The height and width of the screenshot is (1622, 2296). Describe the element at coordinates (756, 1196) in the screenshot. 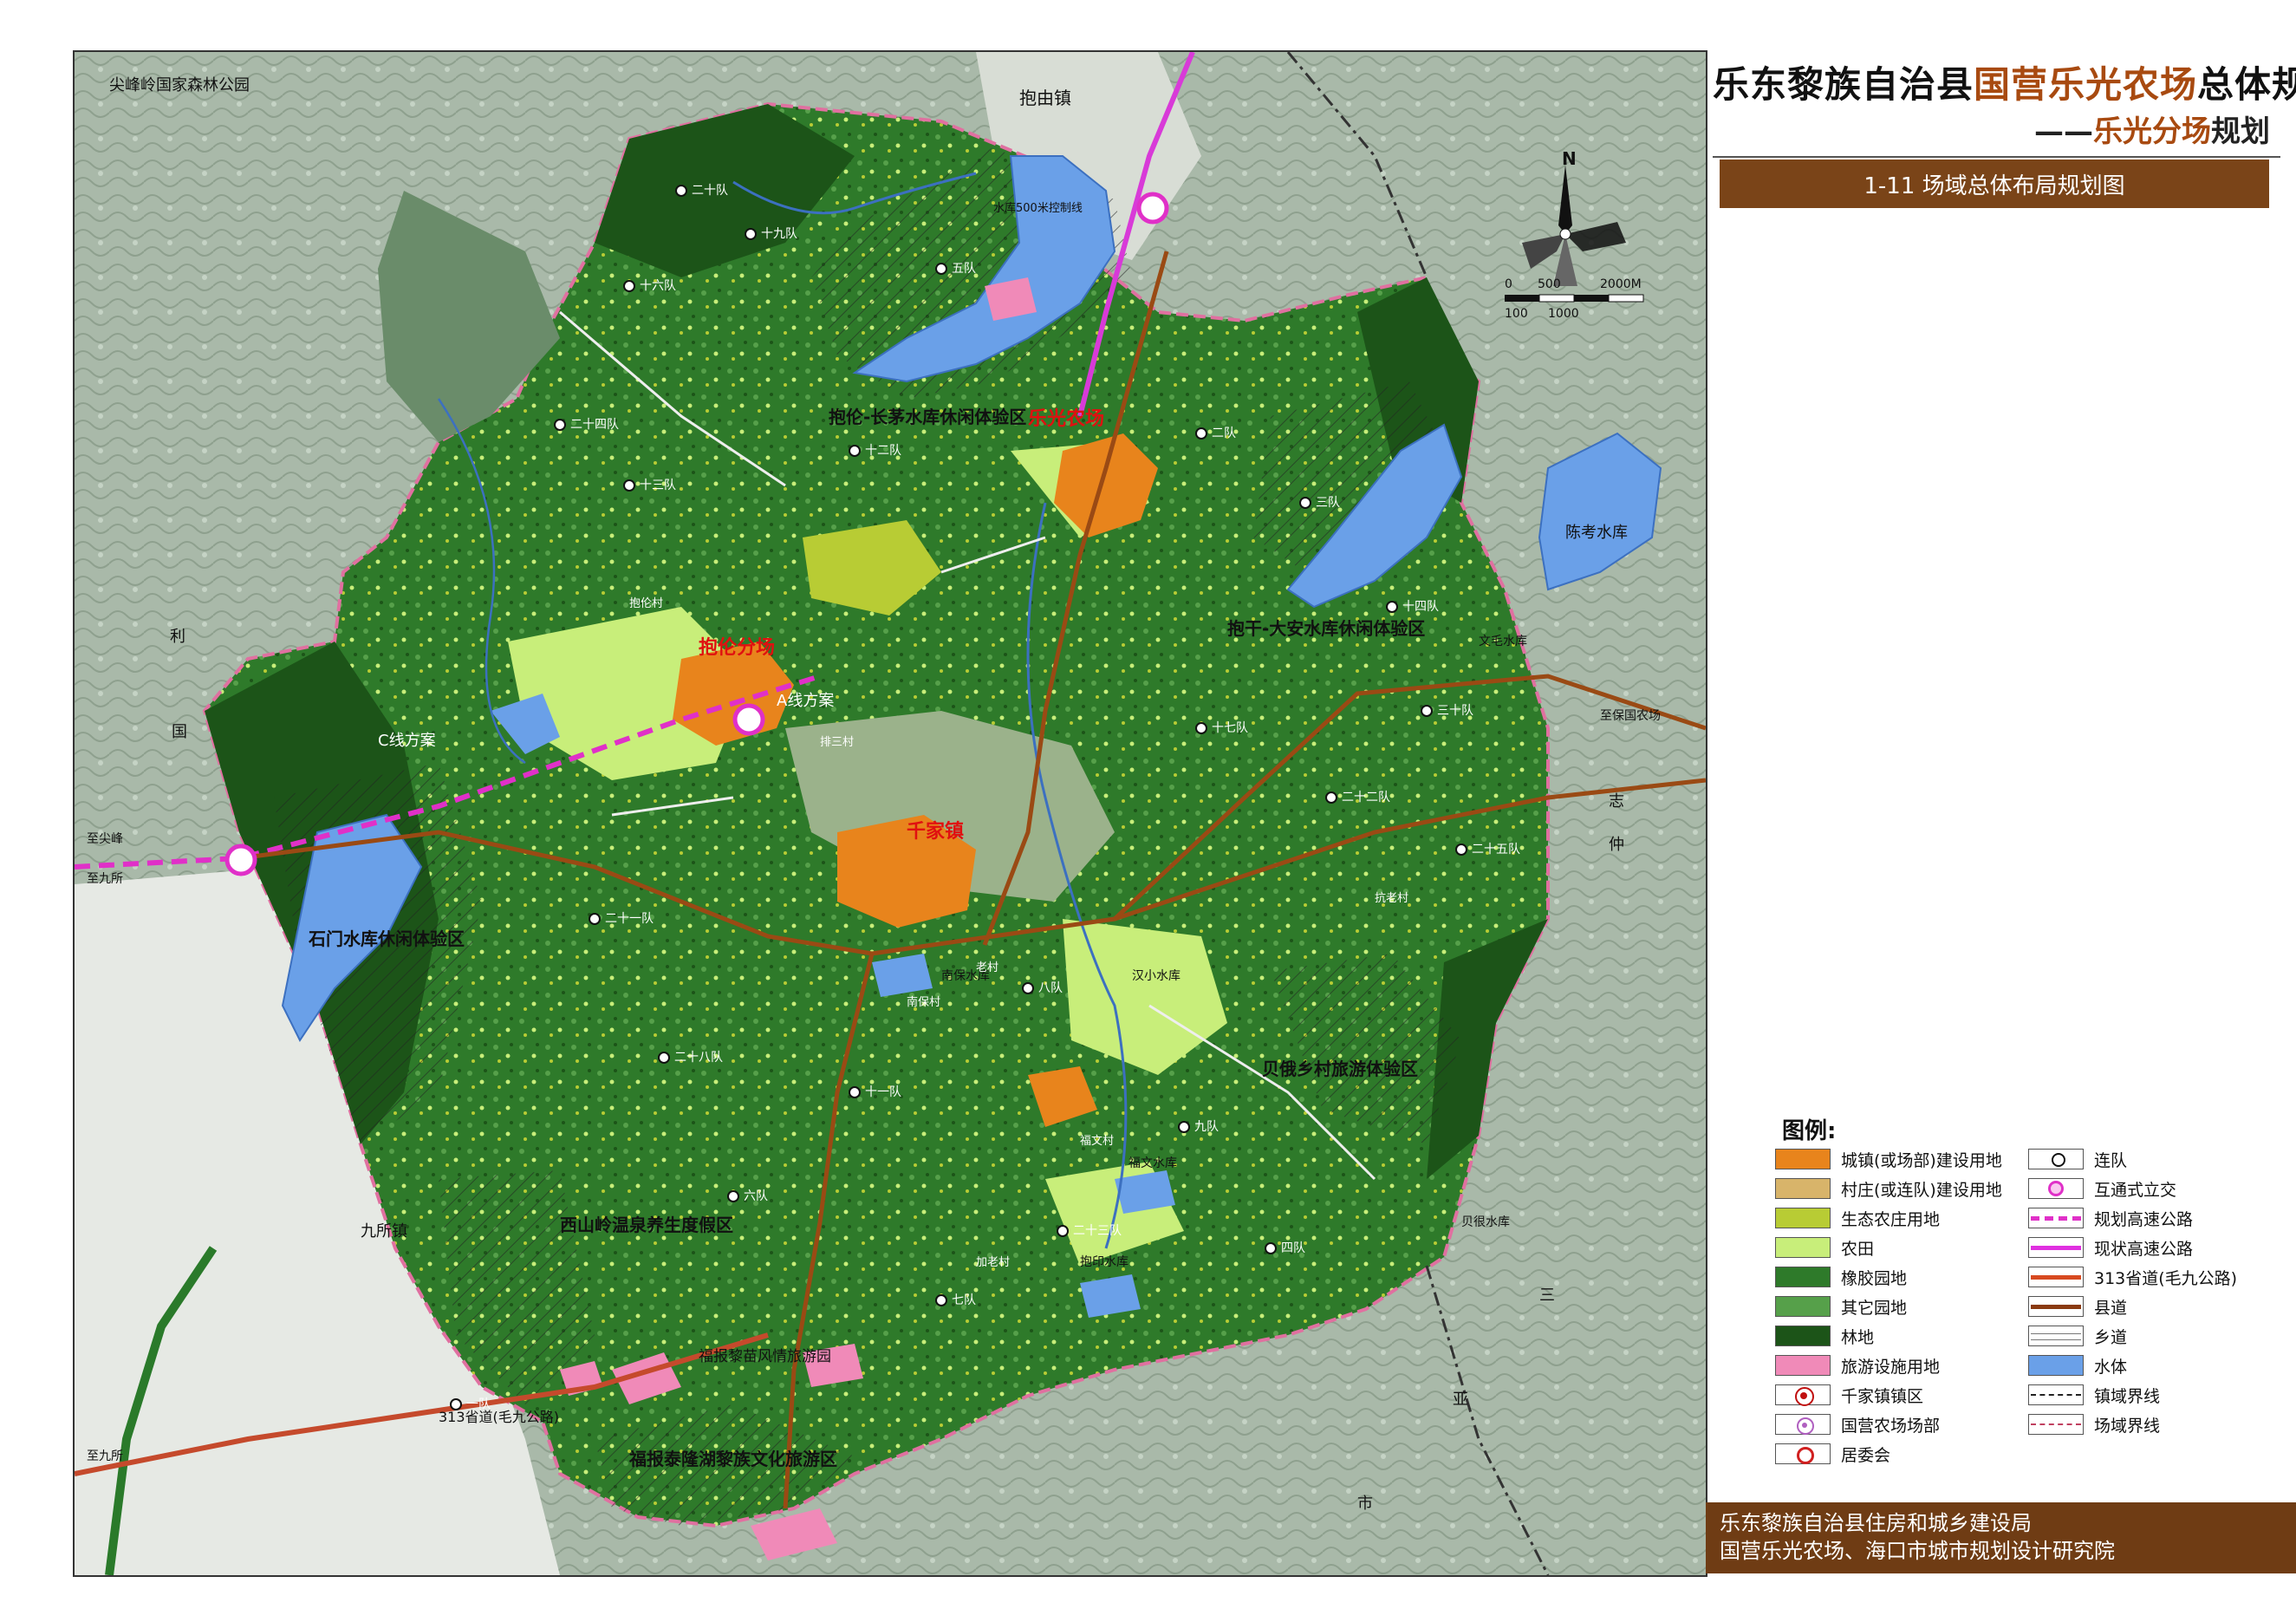

I see `team-label: 六队` at that location.